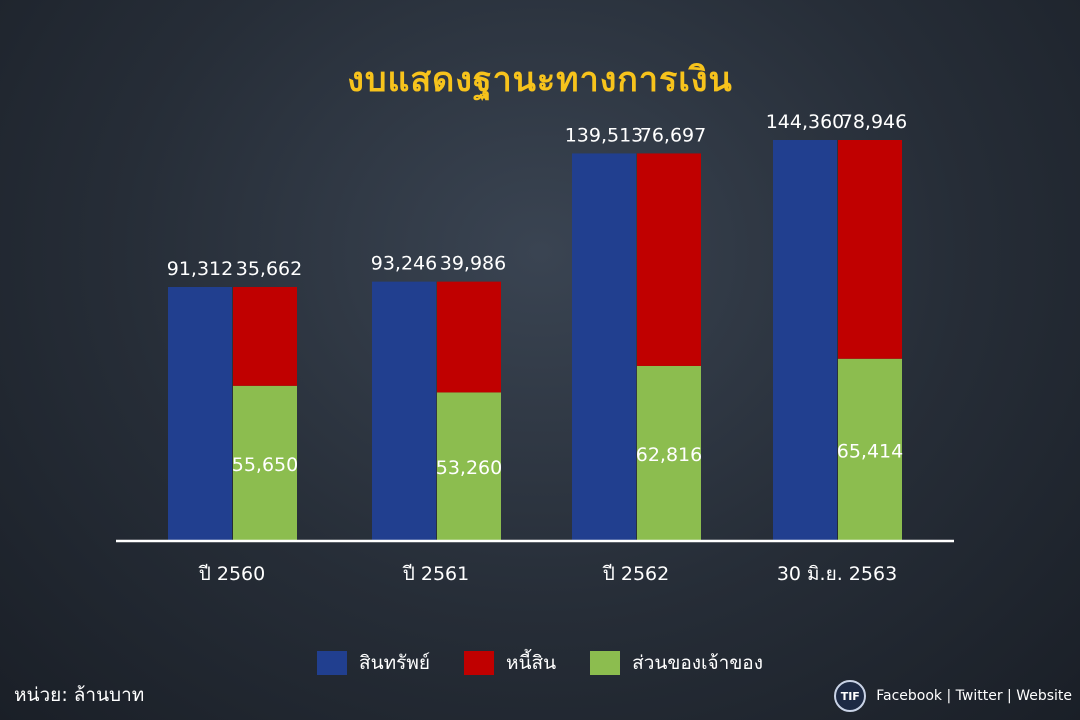 The width and height of the screenshot is (1080, 720). I want to click on assets-data-label: 139,513, so click(604, 135).